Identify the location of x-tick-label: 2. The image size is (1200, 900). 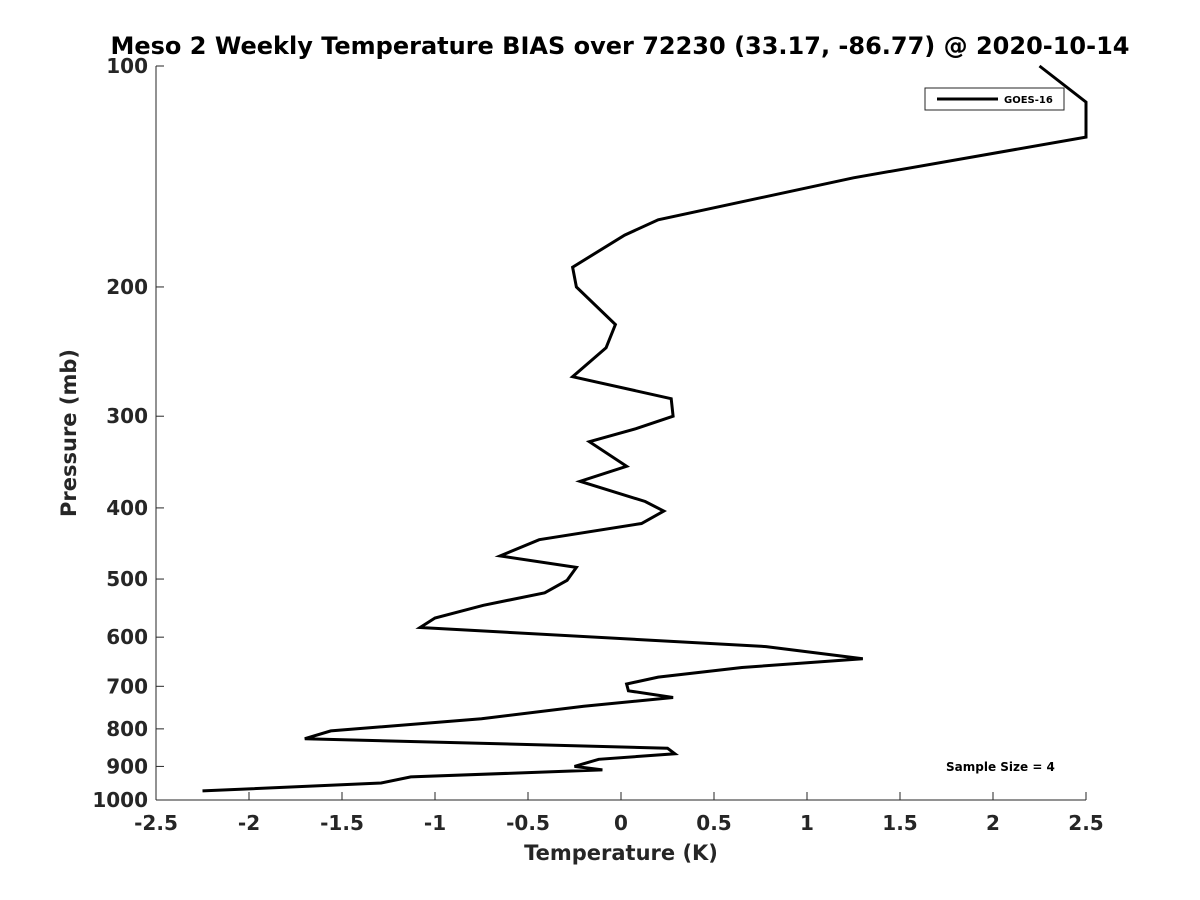
(993, 823).